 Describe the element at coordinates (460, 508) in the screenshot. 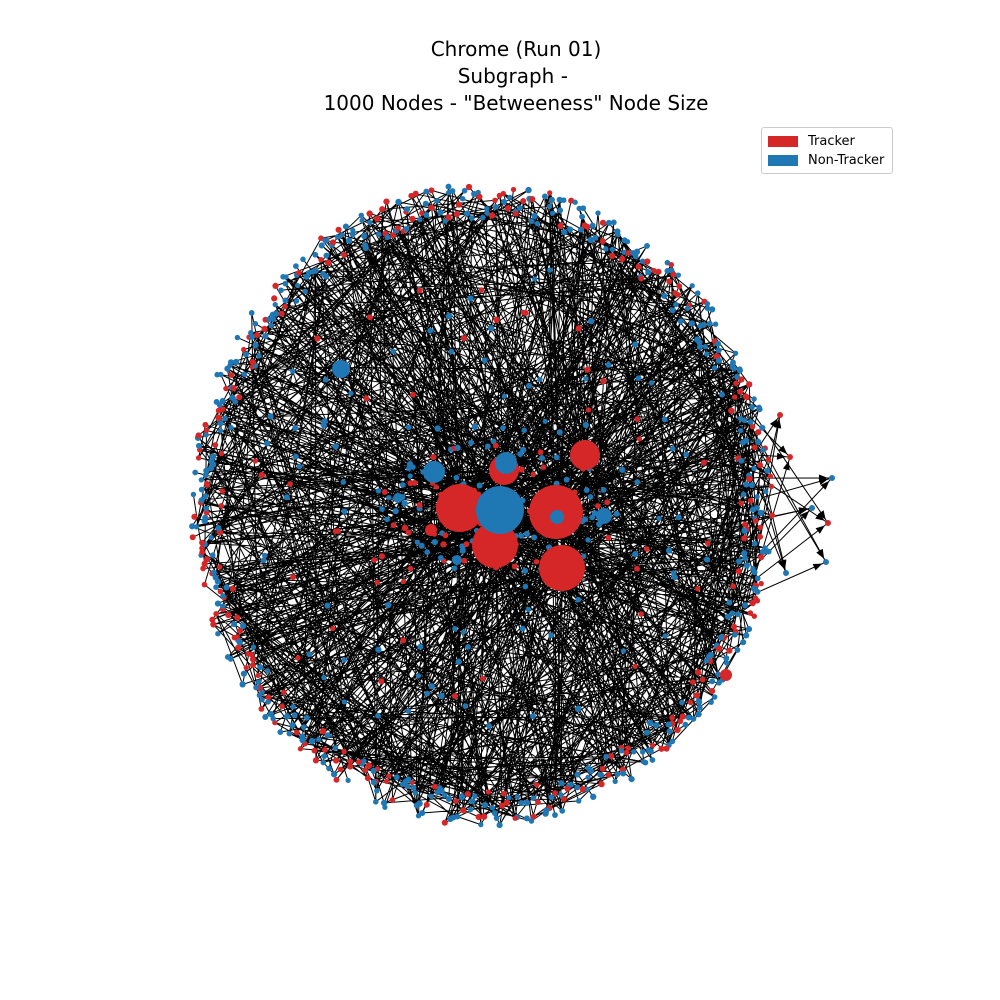

I see `hub-node-tracker` at that location.